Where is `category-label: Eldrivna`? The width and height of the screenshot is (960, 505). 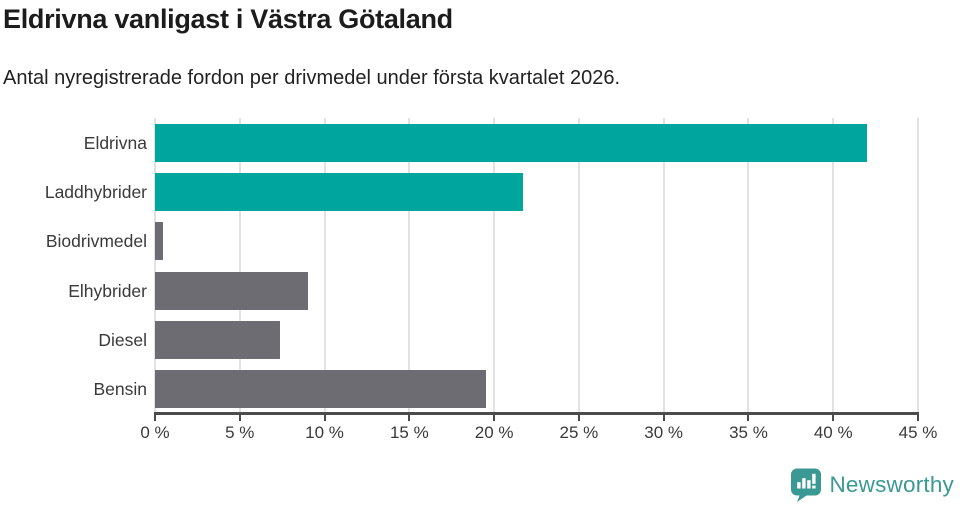 category-label: Eldrivna is located at coordinates (115, 143).